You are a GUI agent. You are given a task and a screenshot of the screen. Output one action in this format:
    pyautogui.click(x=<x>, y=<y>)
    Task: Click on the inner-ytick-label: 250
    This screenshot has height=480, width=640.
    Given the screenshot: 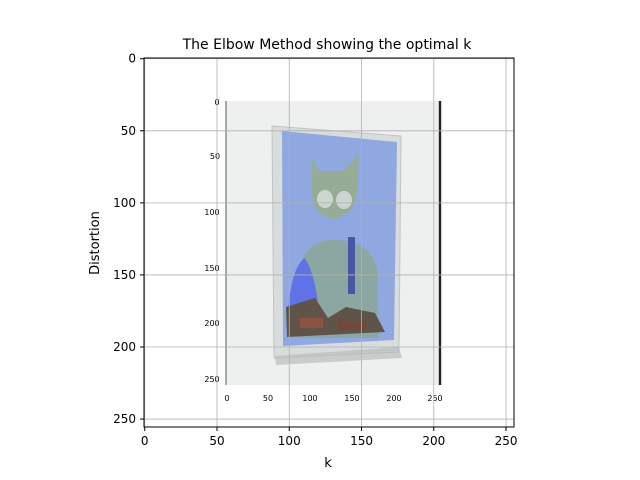 What is the action you would take?
    pyautogui.click(x=211, y=379)
    